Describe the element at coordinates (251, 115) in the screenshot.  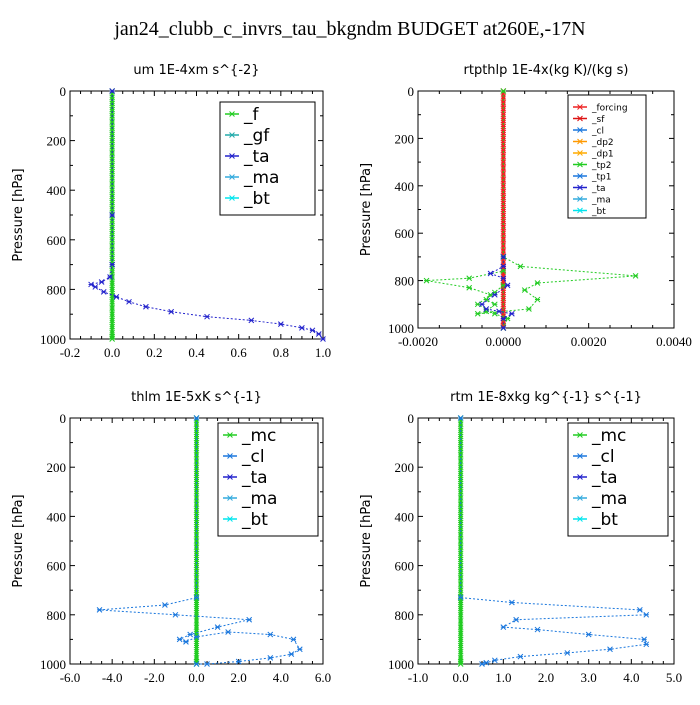
I see `legend-label: _f` at that location.